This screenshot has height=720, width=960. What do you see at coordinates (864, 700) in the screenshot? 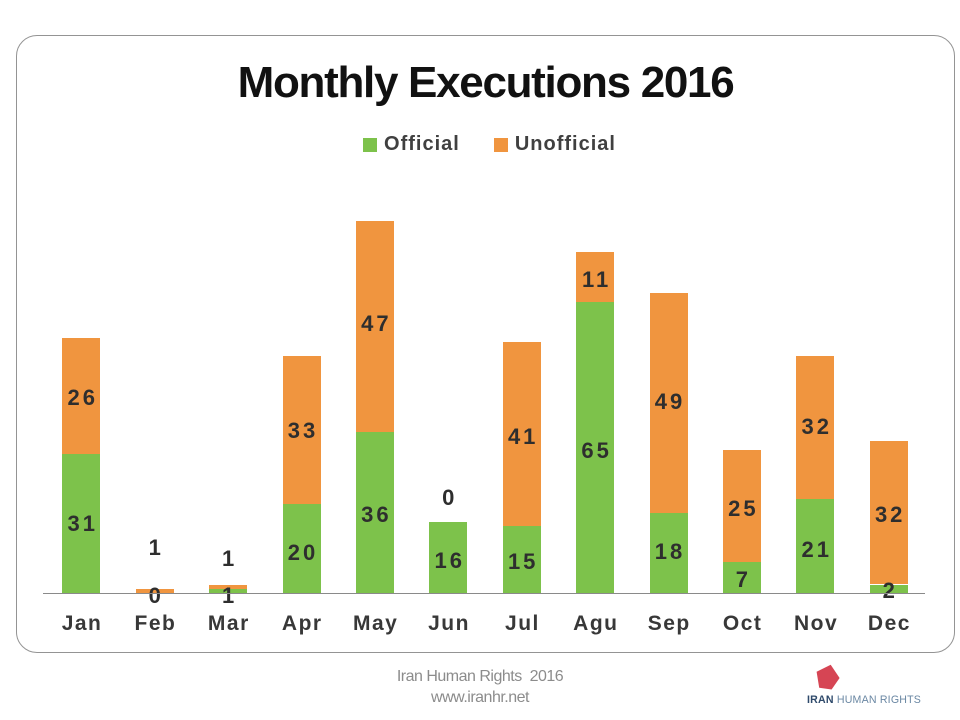
I see `svg-text: IRAN HUMAN RIGHTS` at bounding box center [864, 700].